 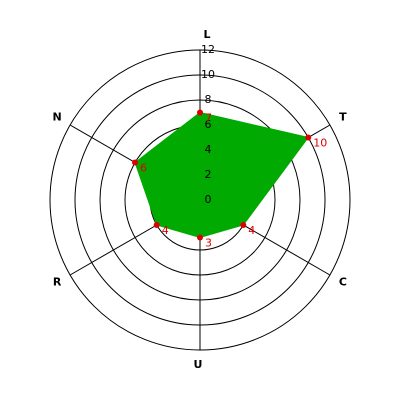 What do you see at coordinates (343, 117) in the screenshot?
I see `axis-label: T` at bounding box center [343, 117].